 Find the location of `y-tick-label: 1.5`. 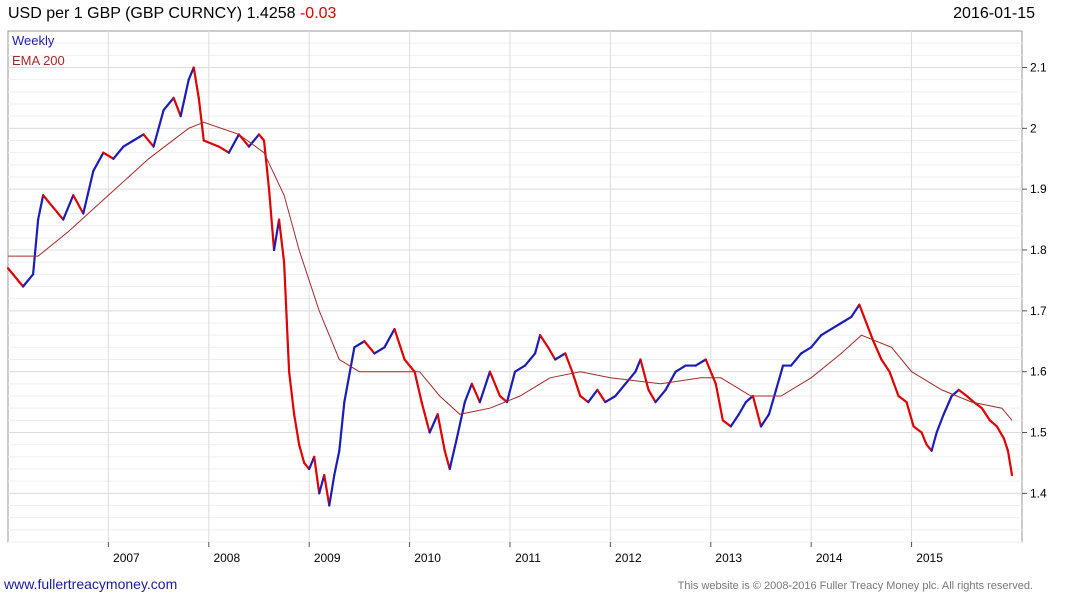

y-tick-label: 1.5 is located at coordinates (1038, 433).